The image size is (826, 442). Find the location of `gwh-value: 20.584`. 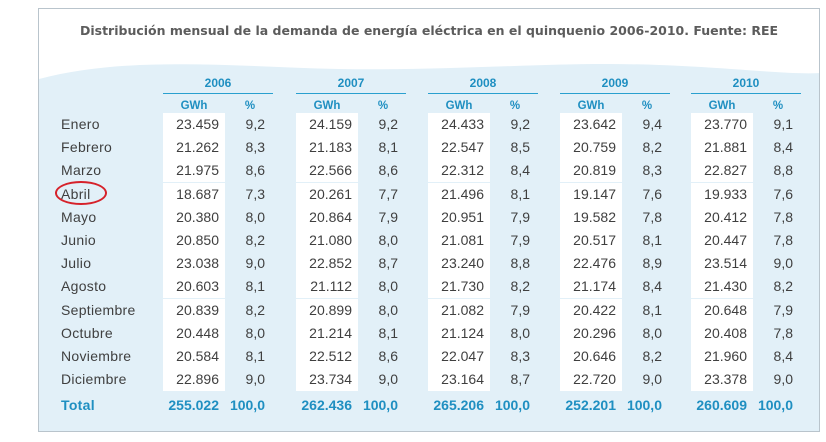

gwh-value: 20.584 is located at coordinates (194, 356).